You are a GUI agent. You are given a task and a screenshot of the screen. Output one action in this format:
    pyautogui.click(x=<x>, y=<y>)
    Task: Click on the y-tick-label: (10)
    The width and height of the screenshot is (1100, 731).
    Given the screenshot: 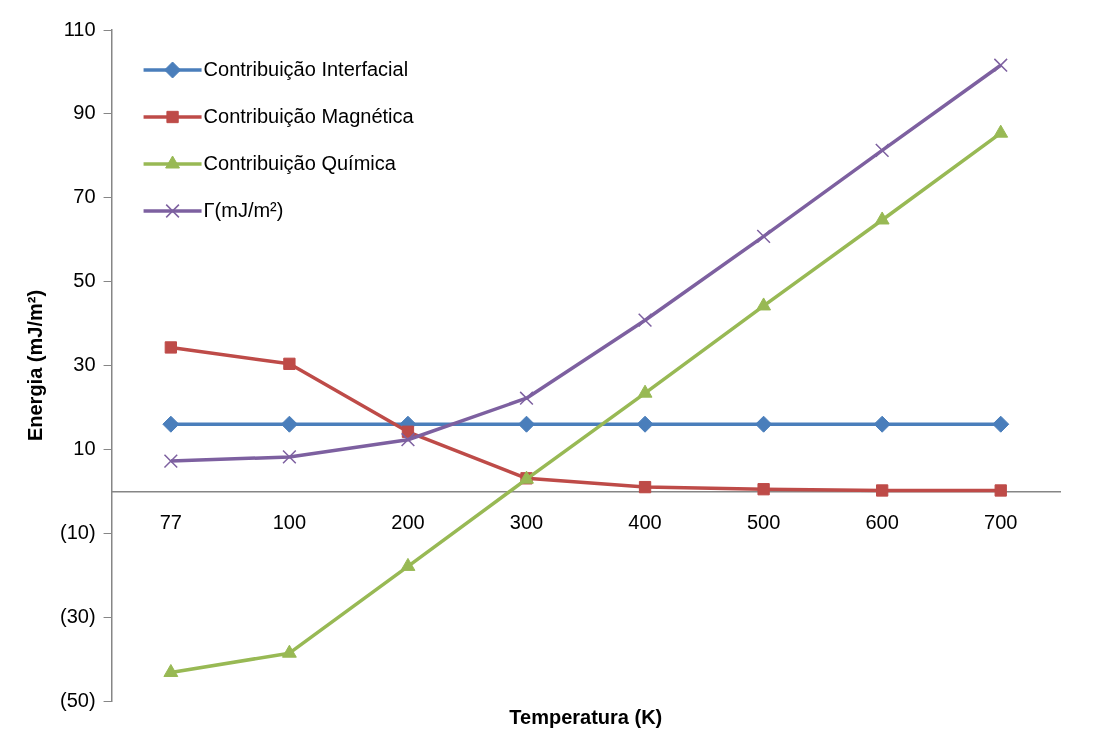 What is the action you would take?
    pyautogui.click(x=77, y=531)
    